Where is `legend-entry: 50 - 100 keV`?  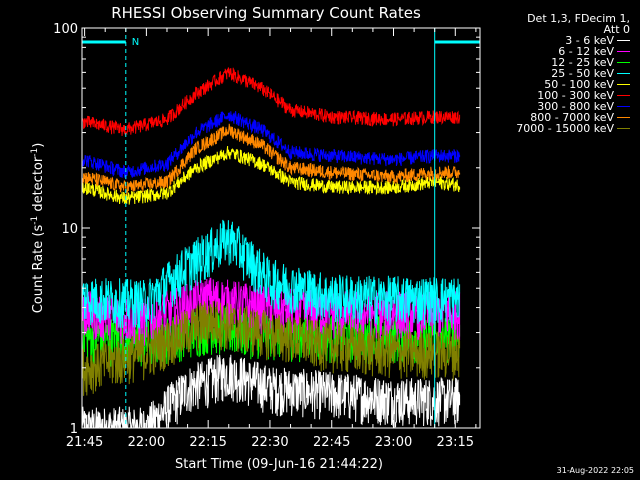
legend-entry: 50 - 100 keV is located at coordinates (557, 84).